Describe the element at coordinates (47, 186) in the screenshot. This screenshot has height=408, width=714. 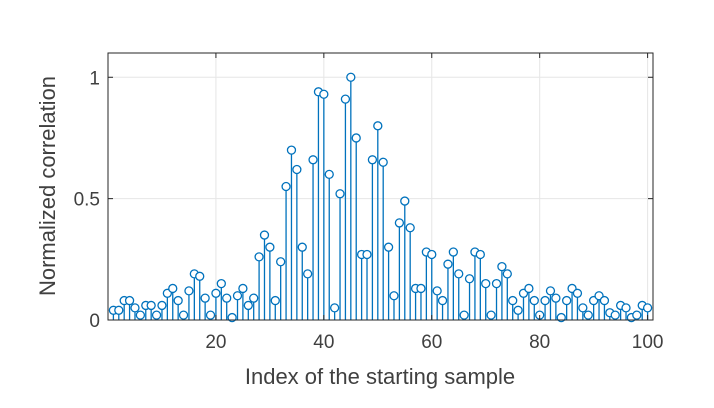
I see `y-axis-label: Normalized correlation` at that location.